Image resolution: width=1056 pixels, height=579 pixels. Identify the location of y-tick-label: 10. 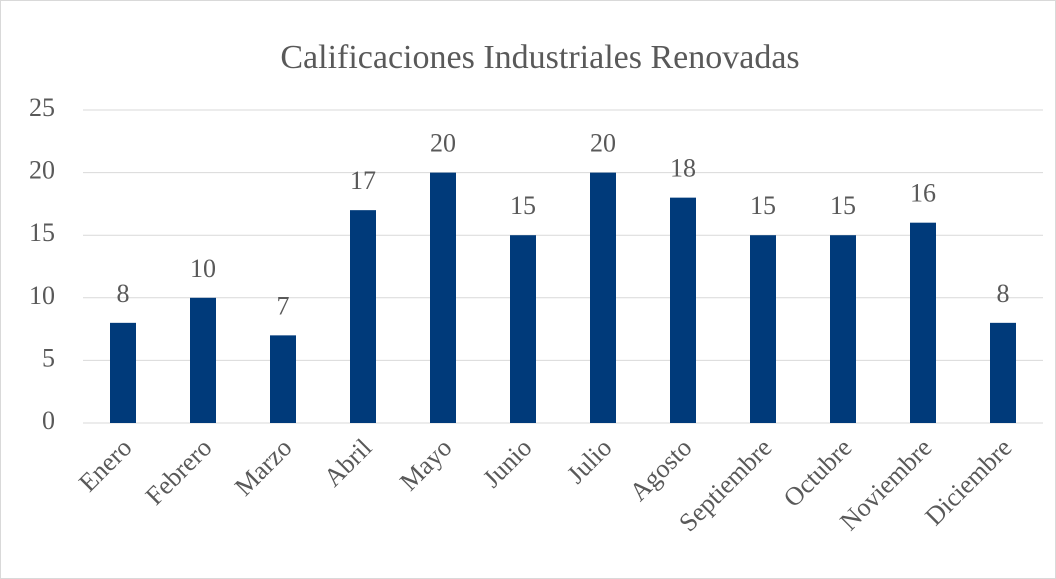
(42, 295).